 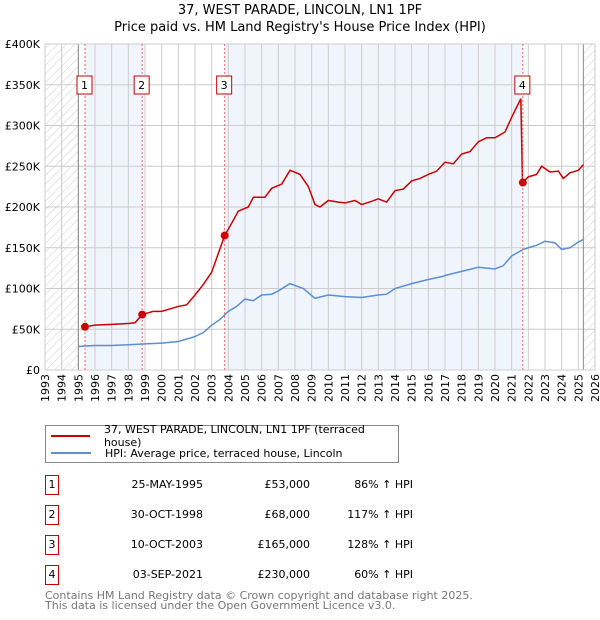 I want to click on x-tick-label: 1997, so click(x=112, y=388).